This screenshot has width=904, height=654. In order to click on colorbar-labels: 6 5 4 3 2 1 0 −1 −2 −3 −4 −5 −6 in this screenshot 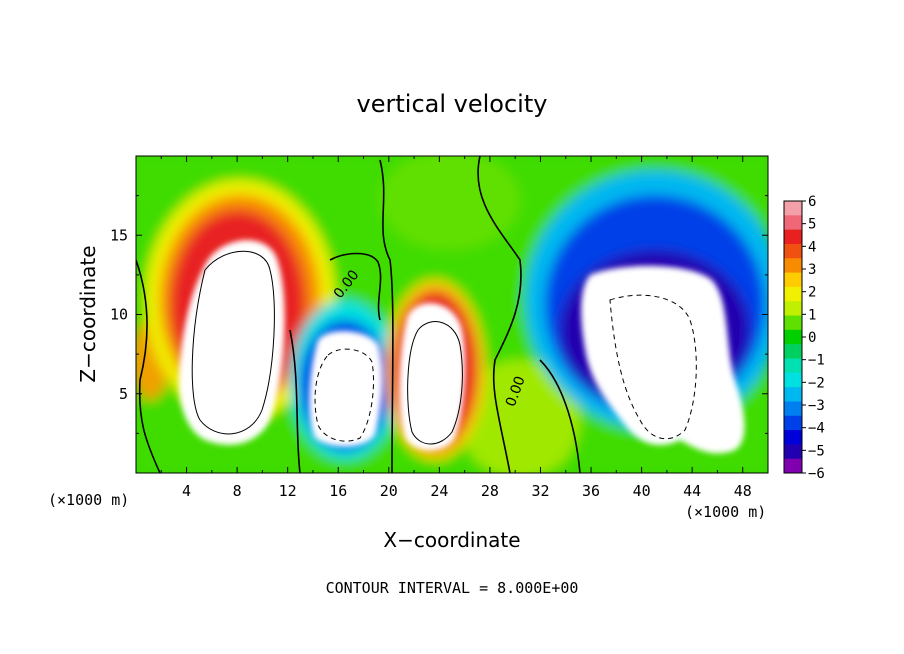, I will do `click(813, 338)`.